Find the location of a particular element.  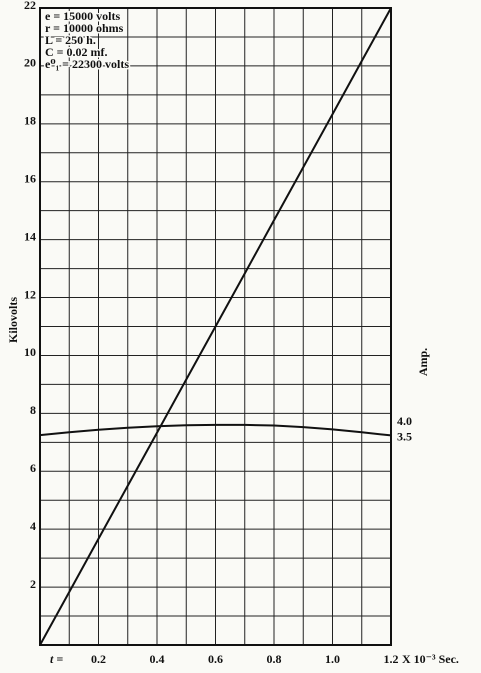

annotation: C = 0.02 mf. is located at coordinates (76, 52).